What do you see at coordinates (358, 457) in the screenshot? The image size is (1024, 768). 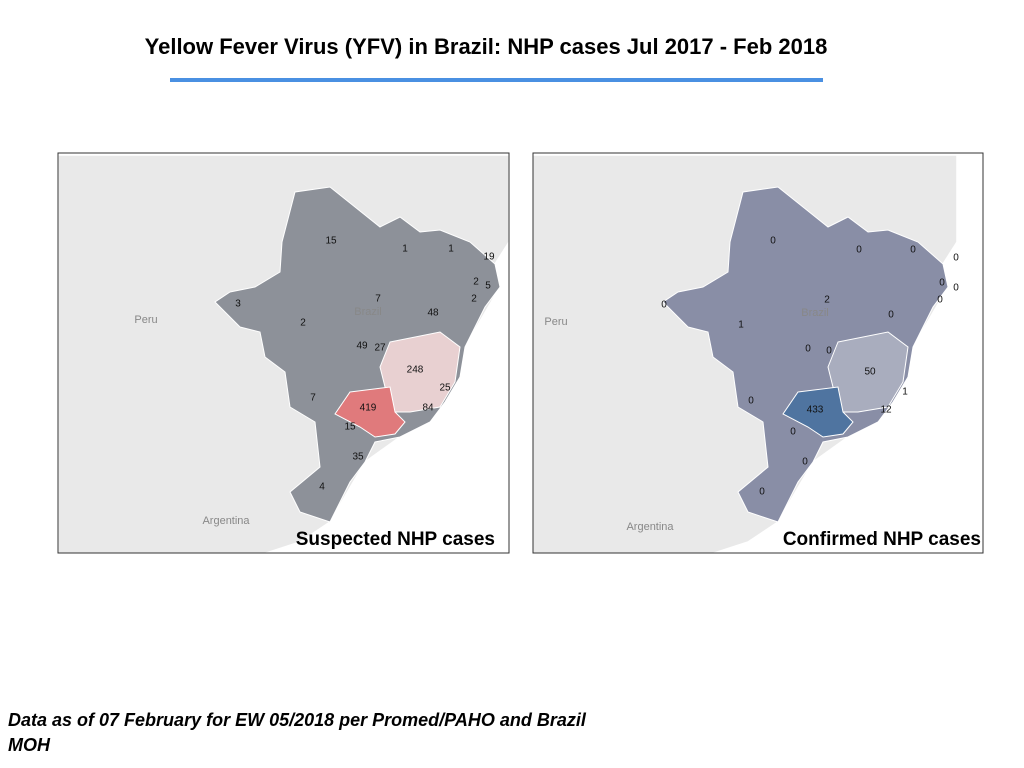 I see `case-count: 35` at bounding box center [358, 457].